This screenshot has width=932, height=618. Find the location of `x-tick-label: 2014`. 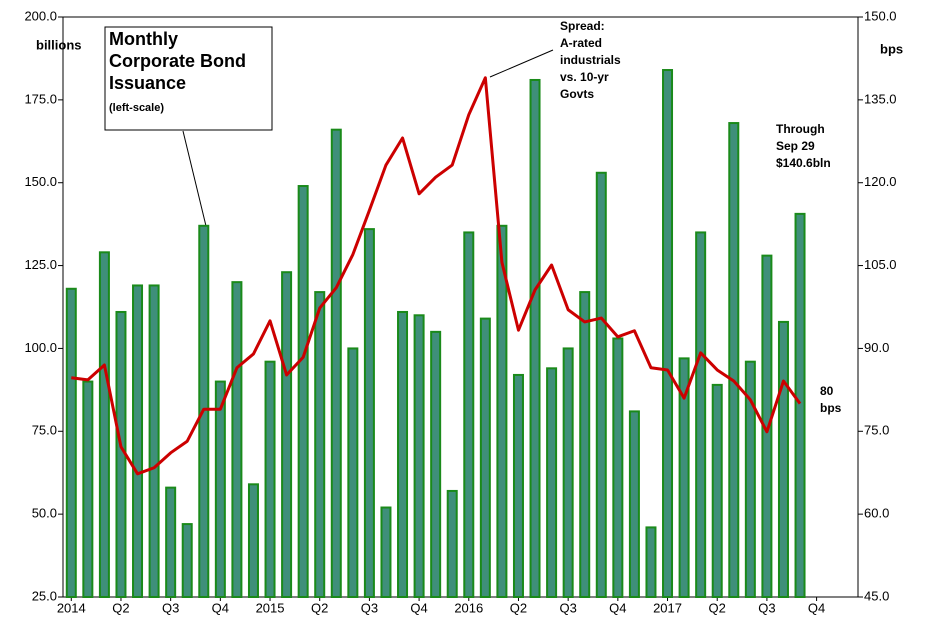

x-tick-label: 2014 is located at coordinates (71, 607).